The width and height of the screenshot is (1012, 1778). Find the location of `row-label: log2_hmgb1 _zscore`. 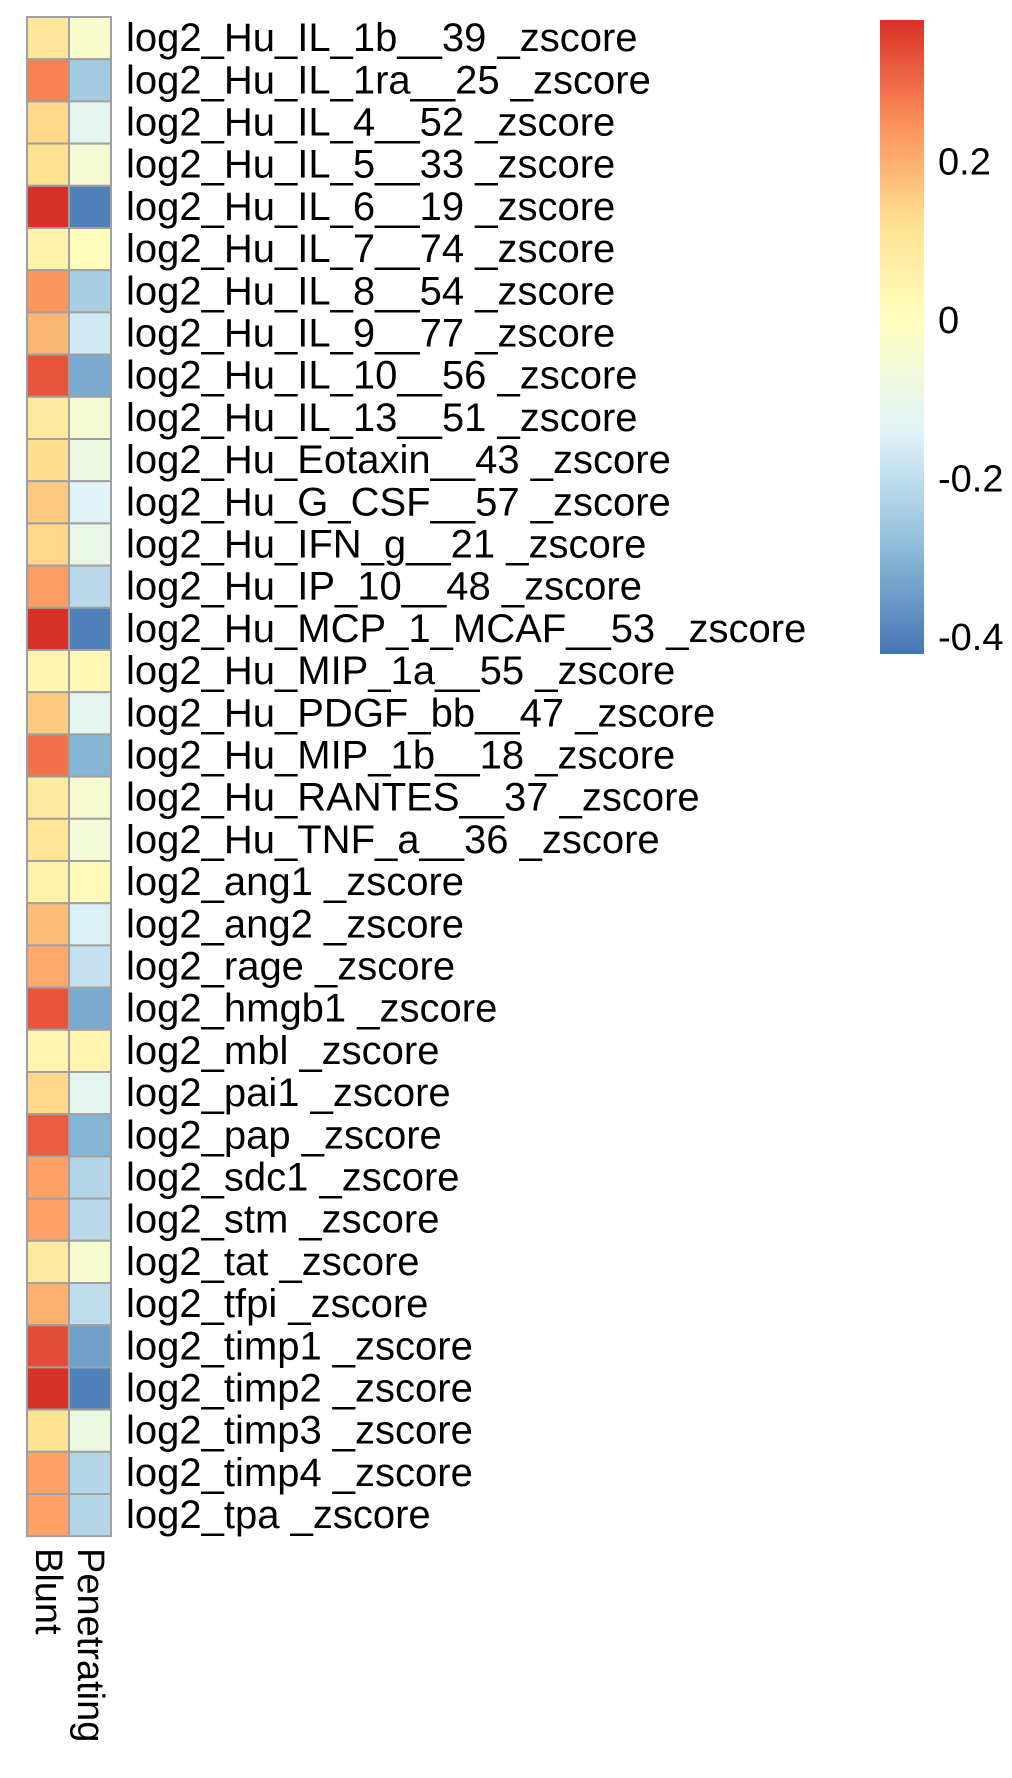

row-label: log2_hmgb1 _zscore is located at coordinates (311, 1009).